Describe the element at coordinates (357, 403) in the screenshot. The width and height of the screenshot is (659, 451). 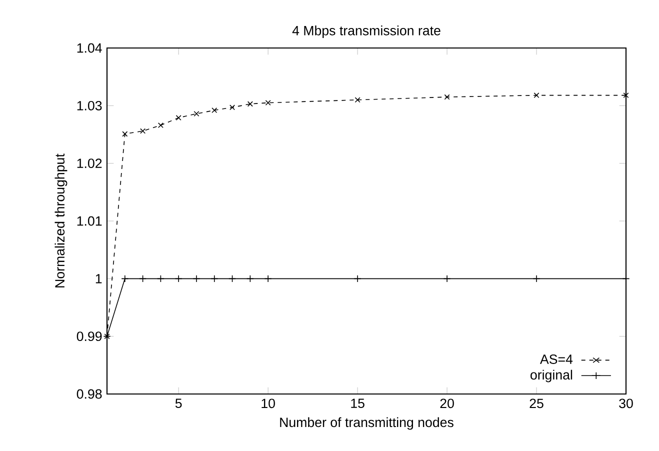
I see `x-tick-label: 15` at that location.